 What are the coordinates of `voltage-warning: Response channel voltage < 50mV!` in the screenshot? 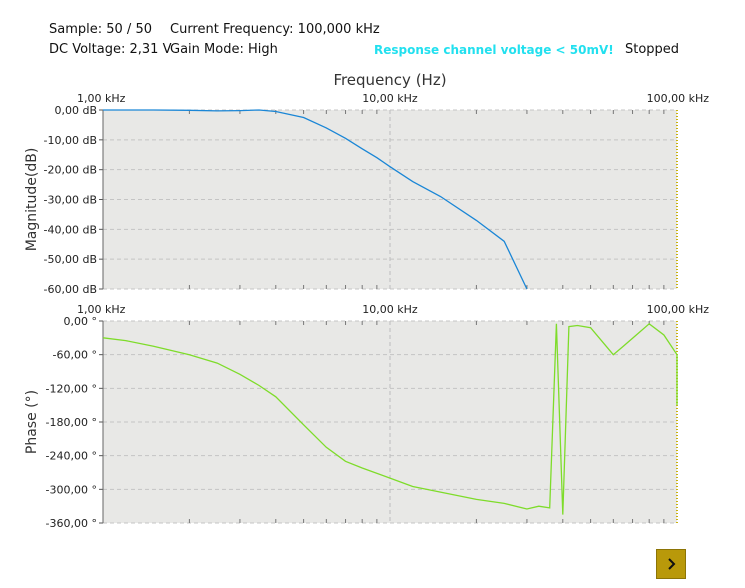 It's located at (494, 50).